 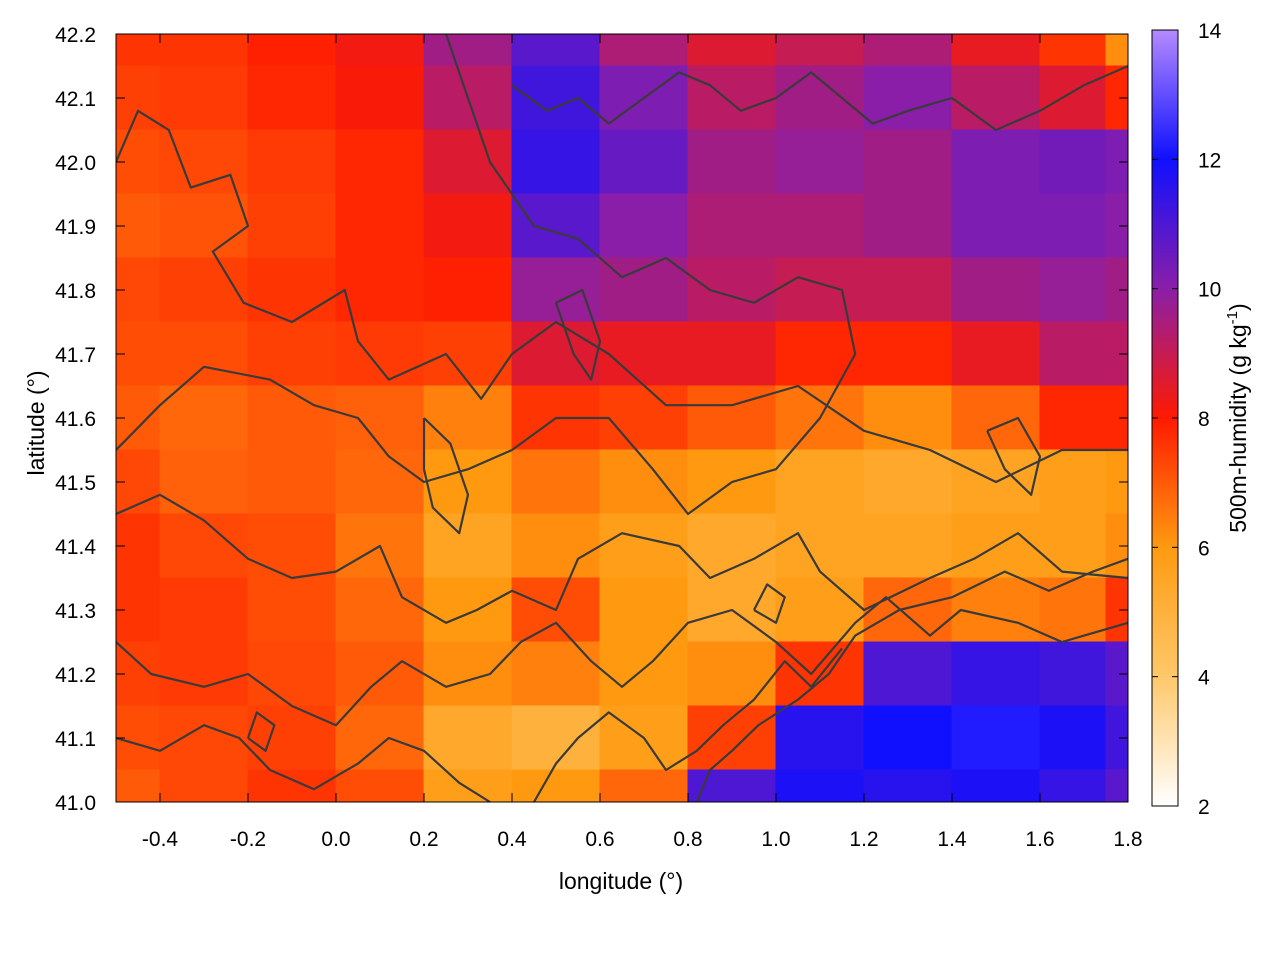 What do you see at coordinates (621, 881) in the screenshot?
I see `x-axis-label: longitude (°)` at bounding box center [621, 881].